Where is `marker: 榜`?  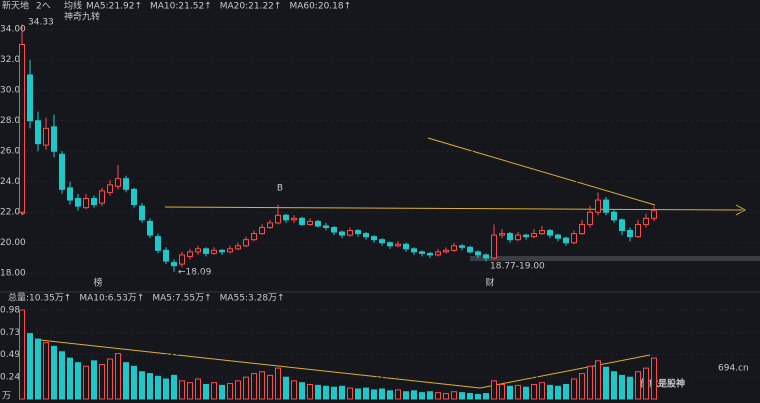
marker: 榜 is located at coordinates (97, 283).